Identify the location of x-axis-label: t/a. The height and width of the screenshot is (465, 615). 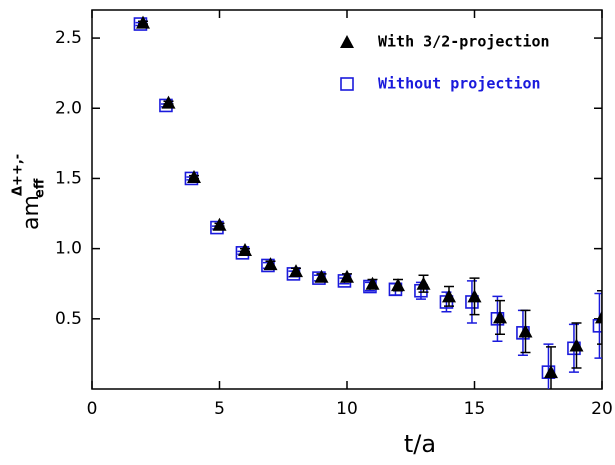
(420, 444).